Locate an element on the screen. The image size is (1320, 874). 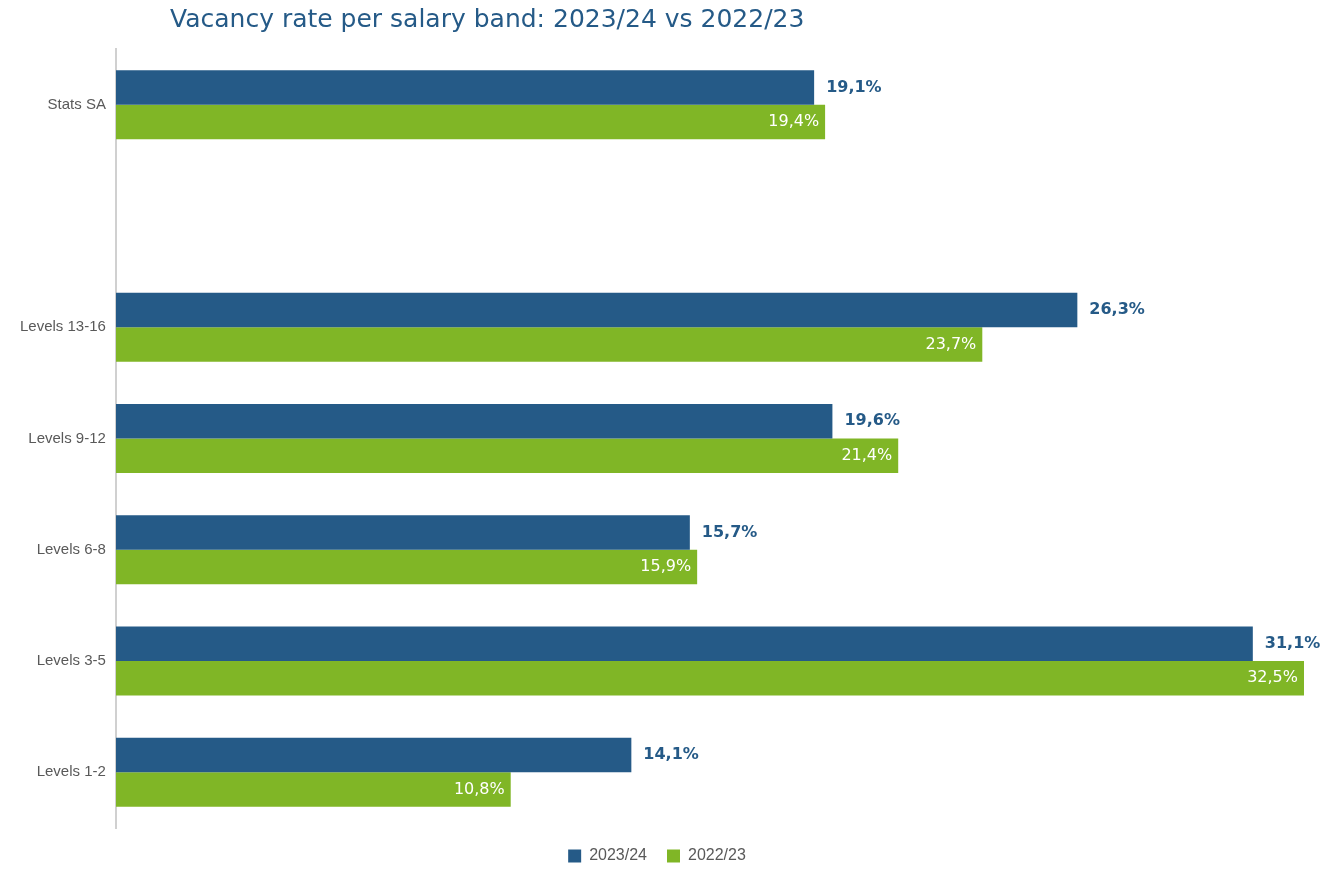
data-label: 23,7% is located at coordinates (951, 343).